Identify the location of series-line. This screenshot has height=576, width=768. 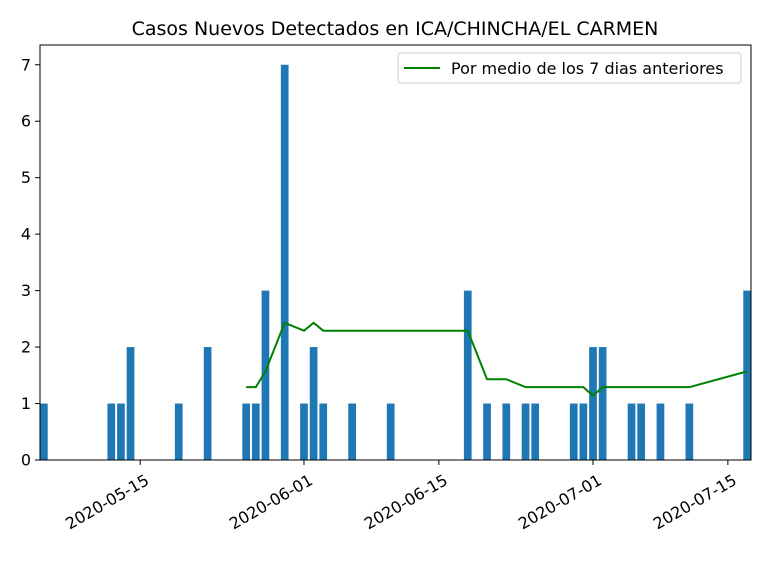
(497, 359).